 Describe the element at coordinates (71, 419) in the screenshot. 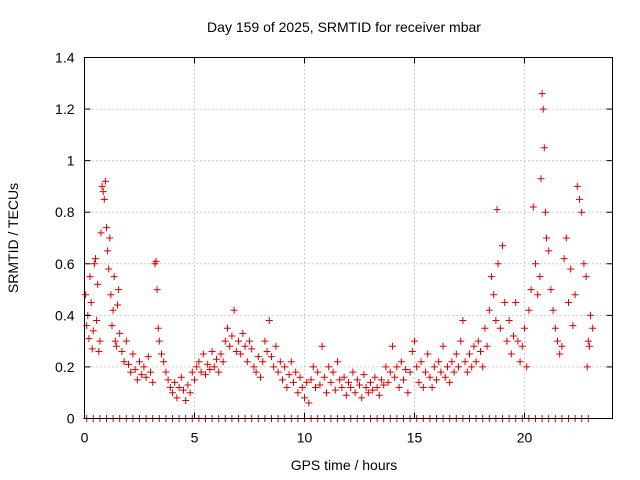

I see `y-tick-label: 0` at that location.